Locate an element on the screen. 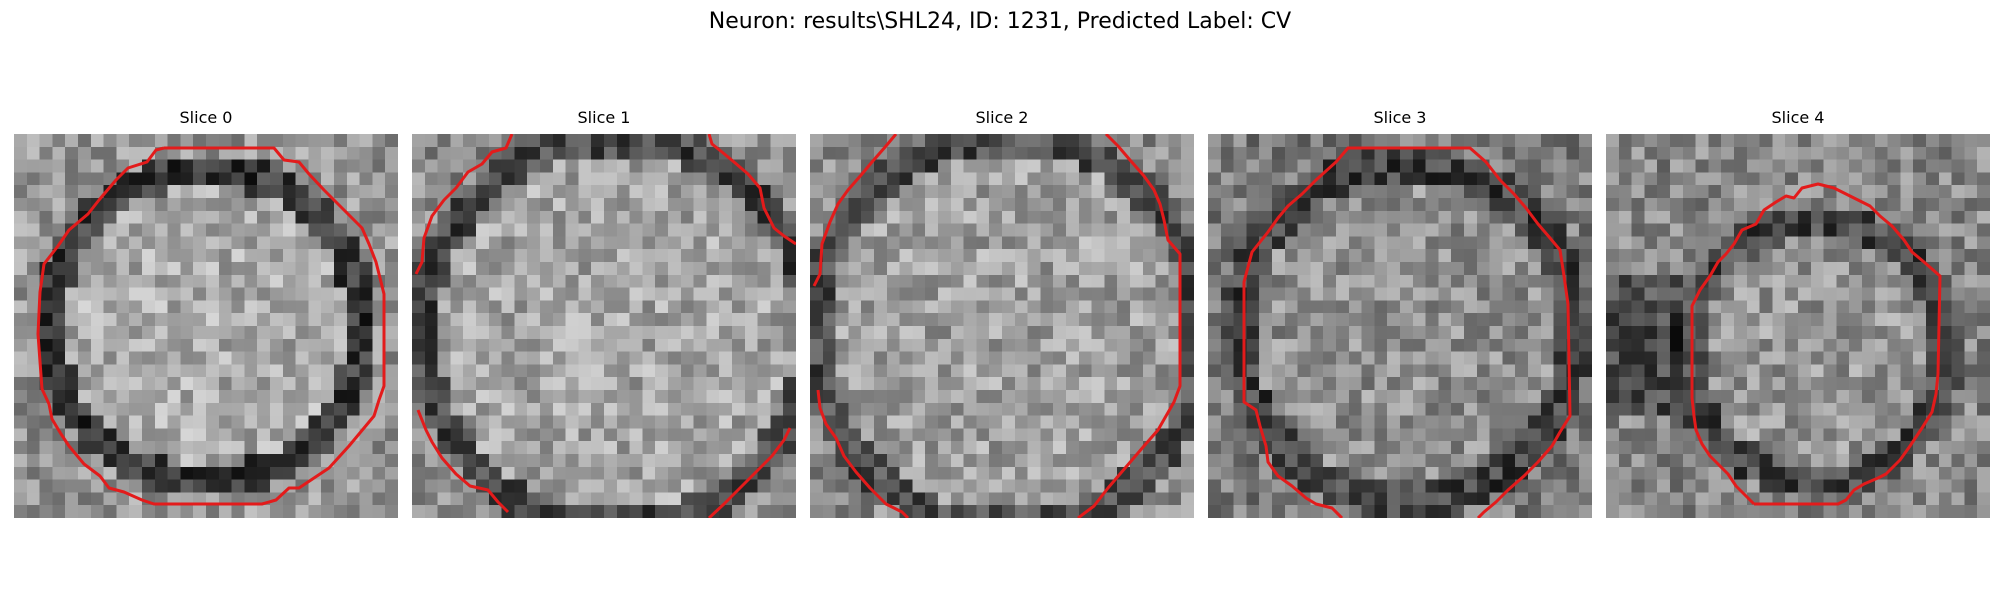 The height and width of the screenshot is (600, 2000). slice-title: Slice 2 is located at coordinates (1002, 117).